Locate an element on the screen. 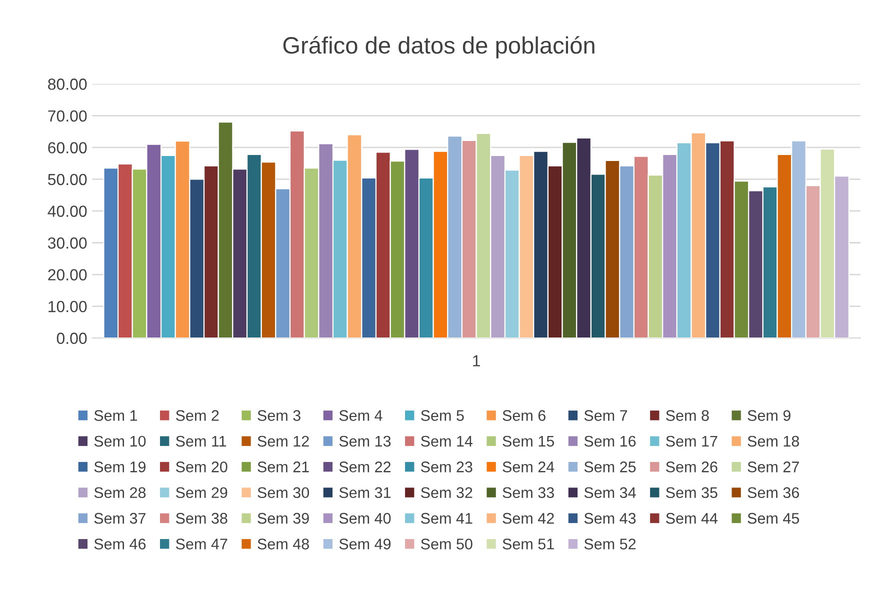 This screenshot has width=878, height=591. legend-label: Sem 25 is located at coordinates (610, 467).